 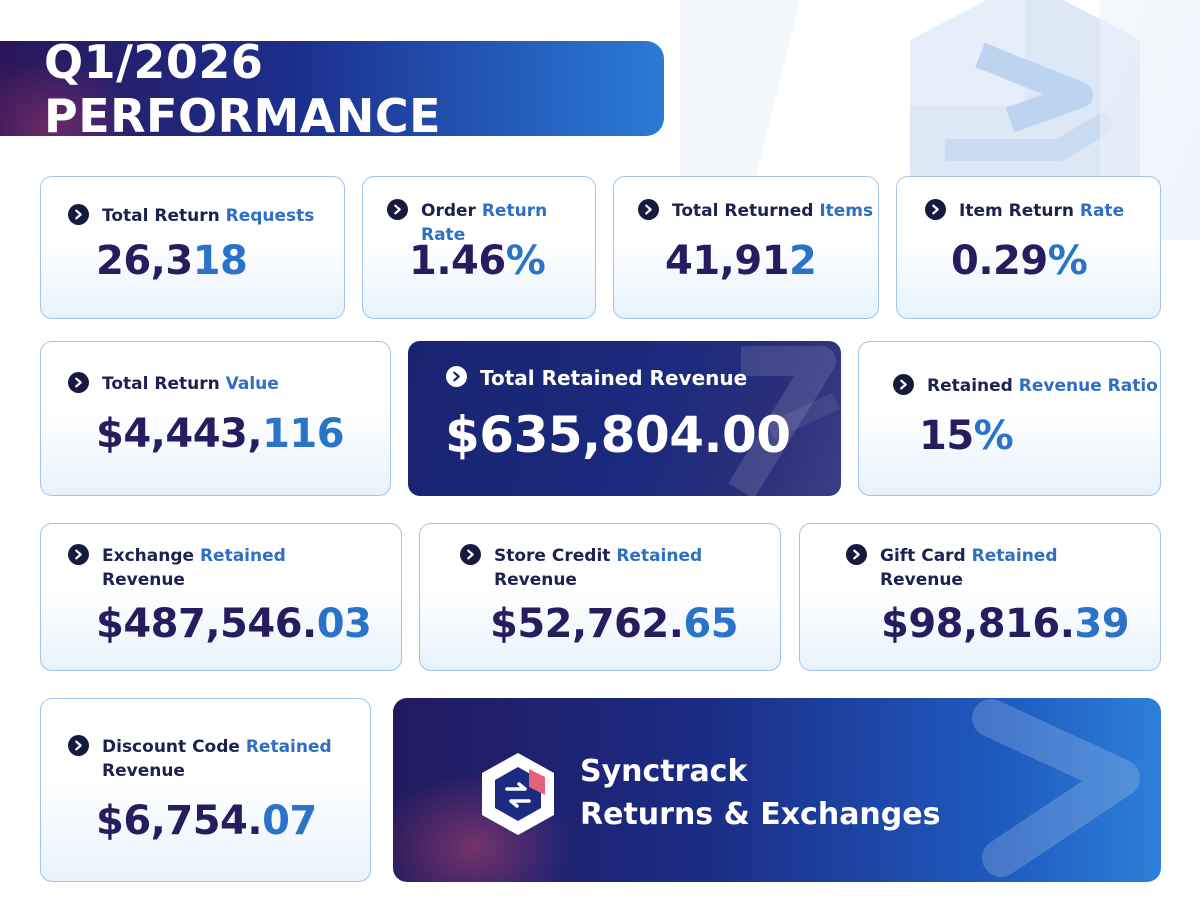 I want to click on card-label-row: Discount Code Retained Revenue, so click(x=200, y=759).